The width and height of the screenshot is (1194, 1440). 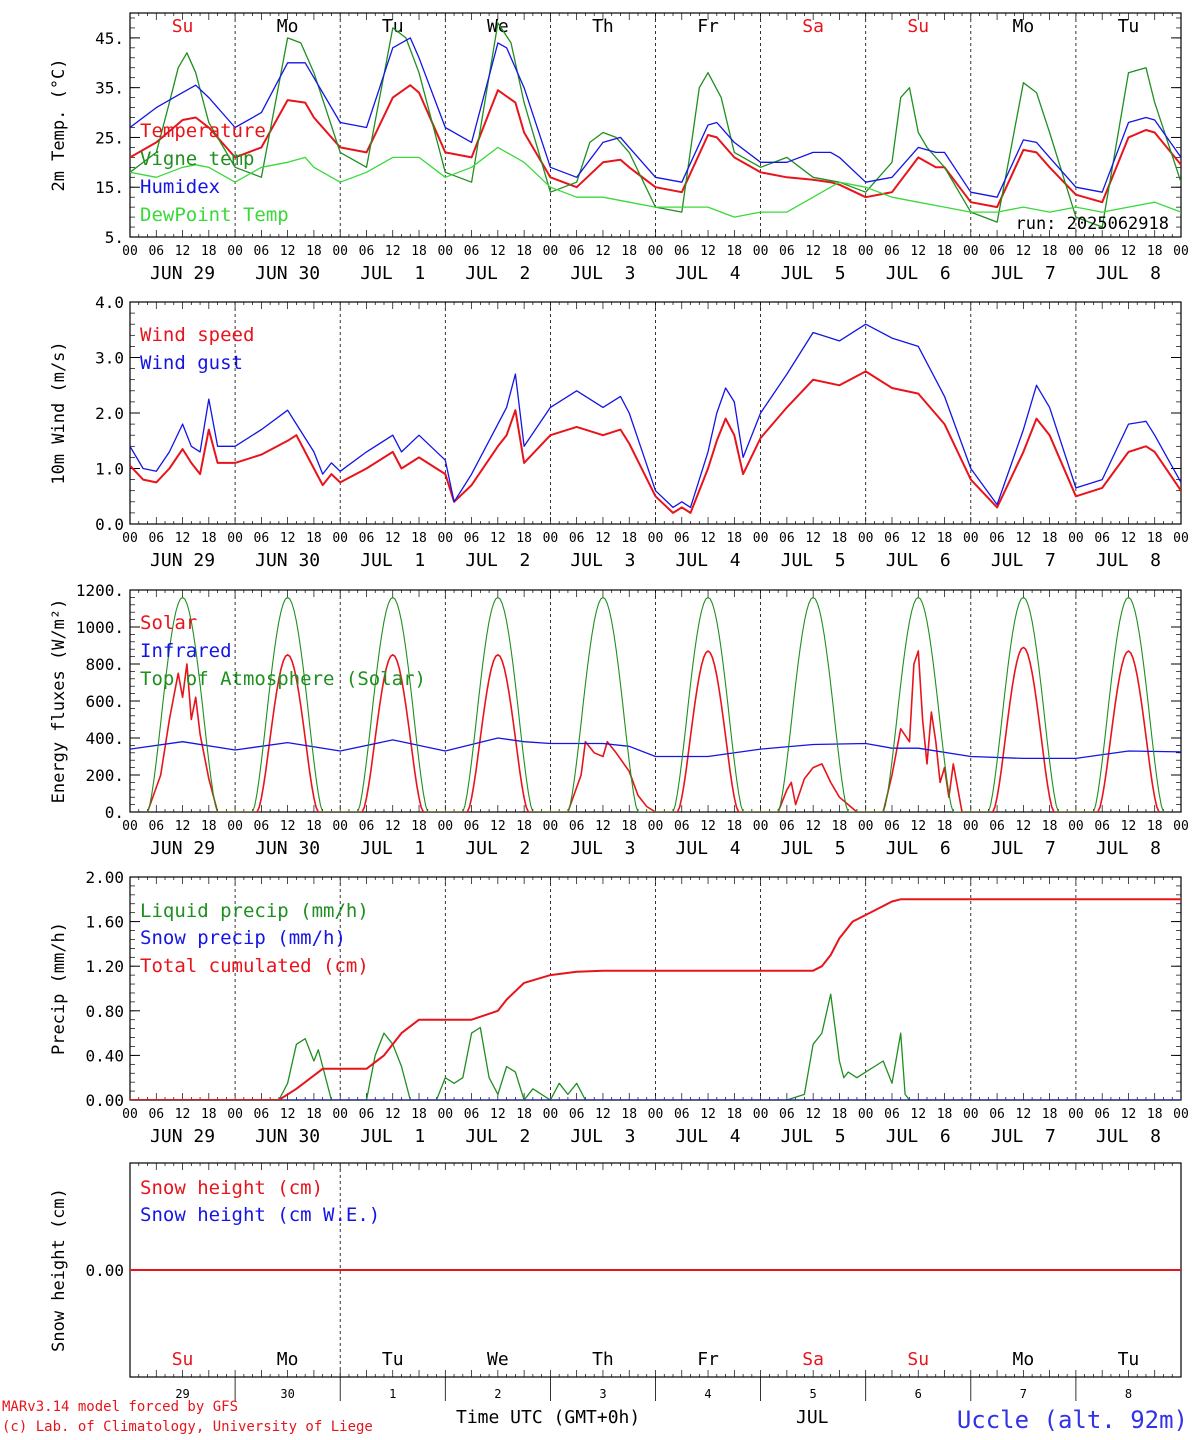 What do you see at coordinates (1129, 1359) in the screenshot?
I see `weekday-label: Tu` at bounding box center [1129, 1359].